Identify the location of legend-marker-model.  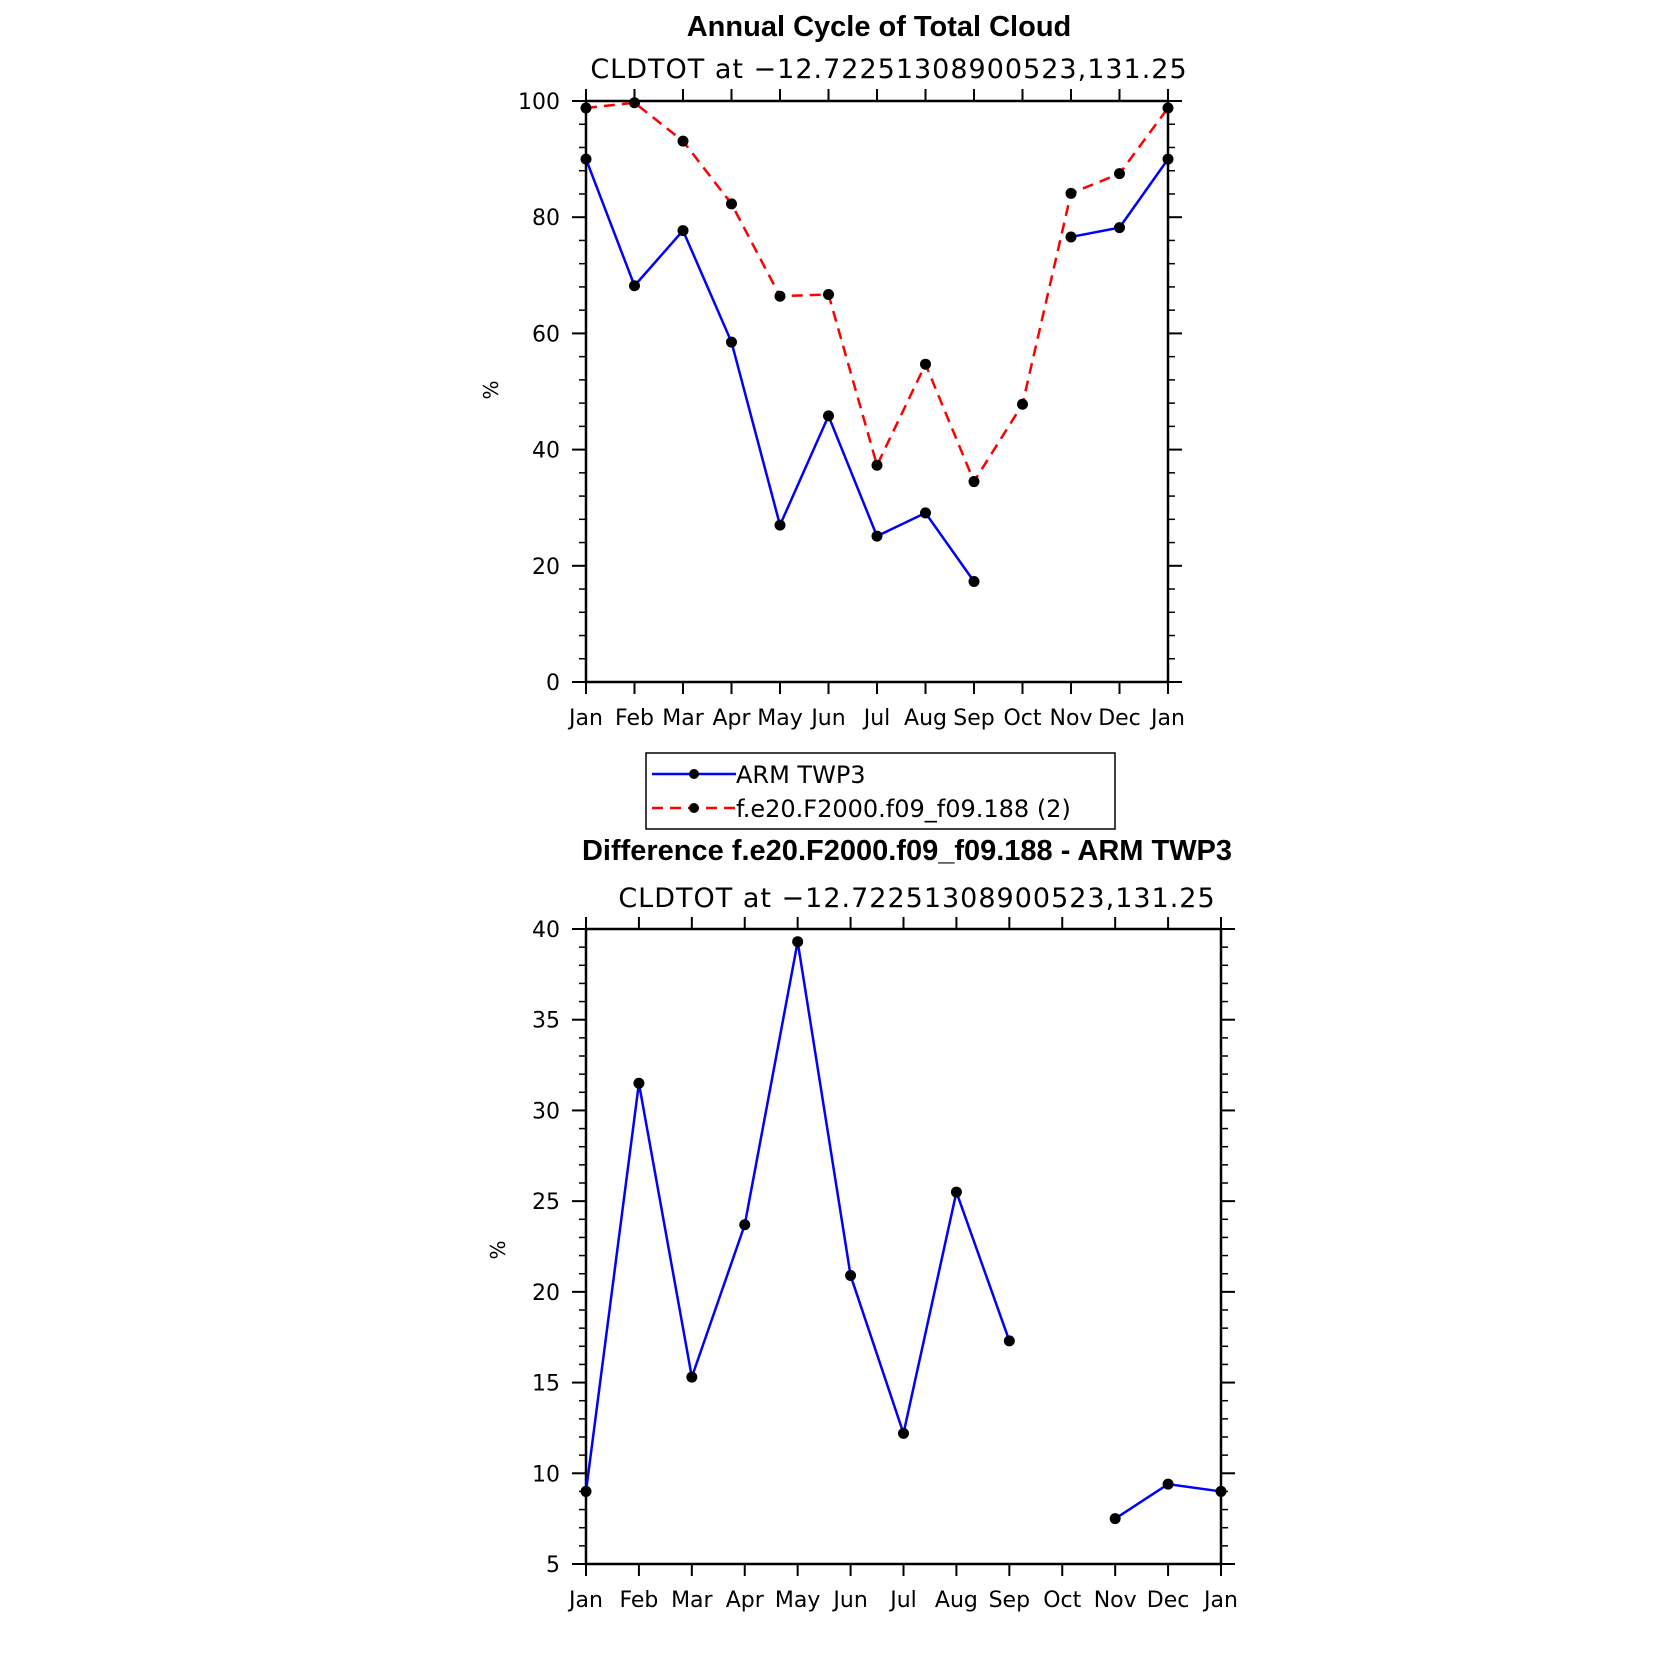
(694, 808).